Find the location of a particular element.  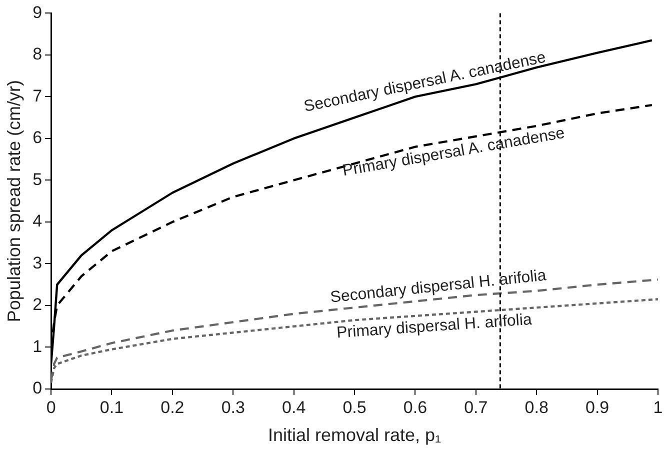

x-tick-label: 0.6 is located at coordinates (415, 407).